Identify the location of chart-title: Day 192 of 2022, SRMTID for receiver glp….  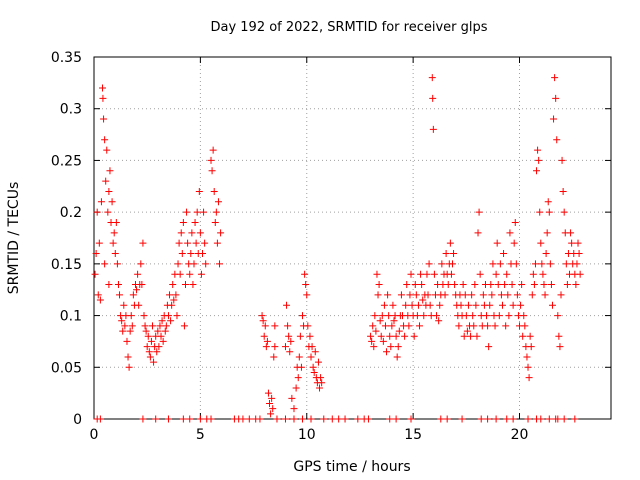
(348, 27).